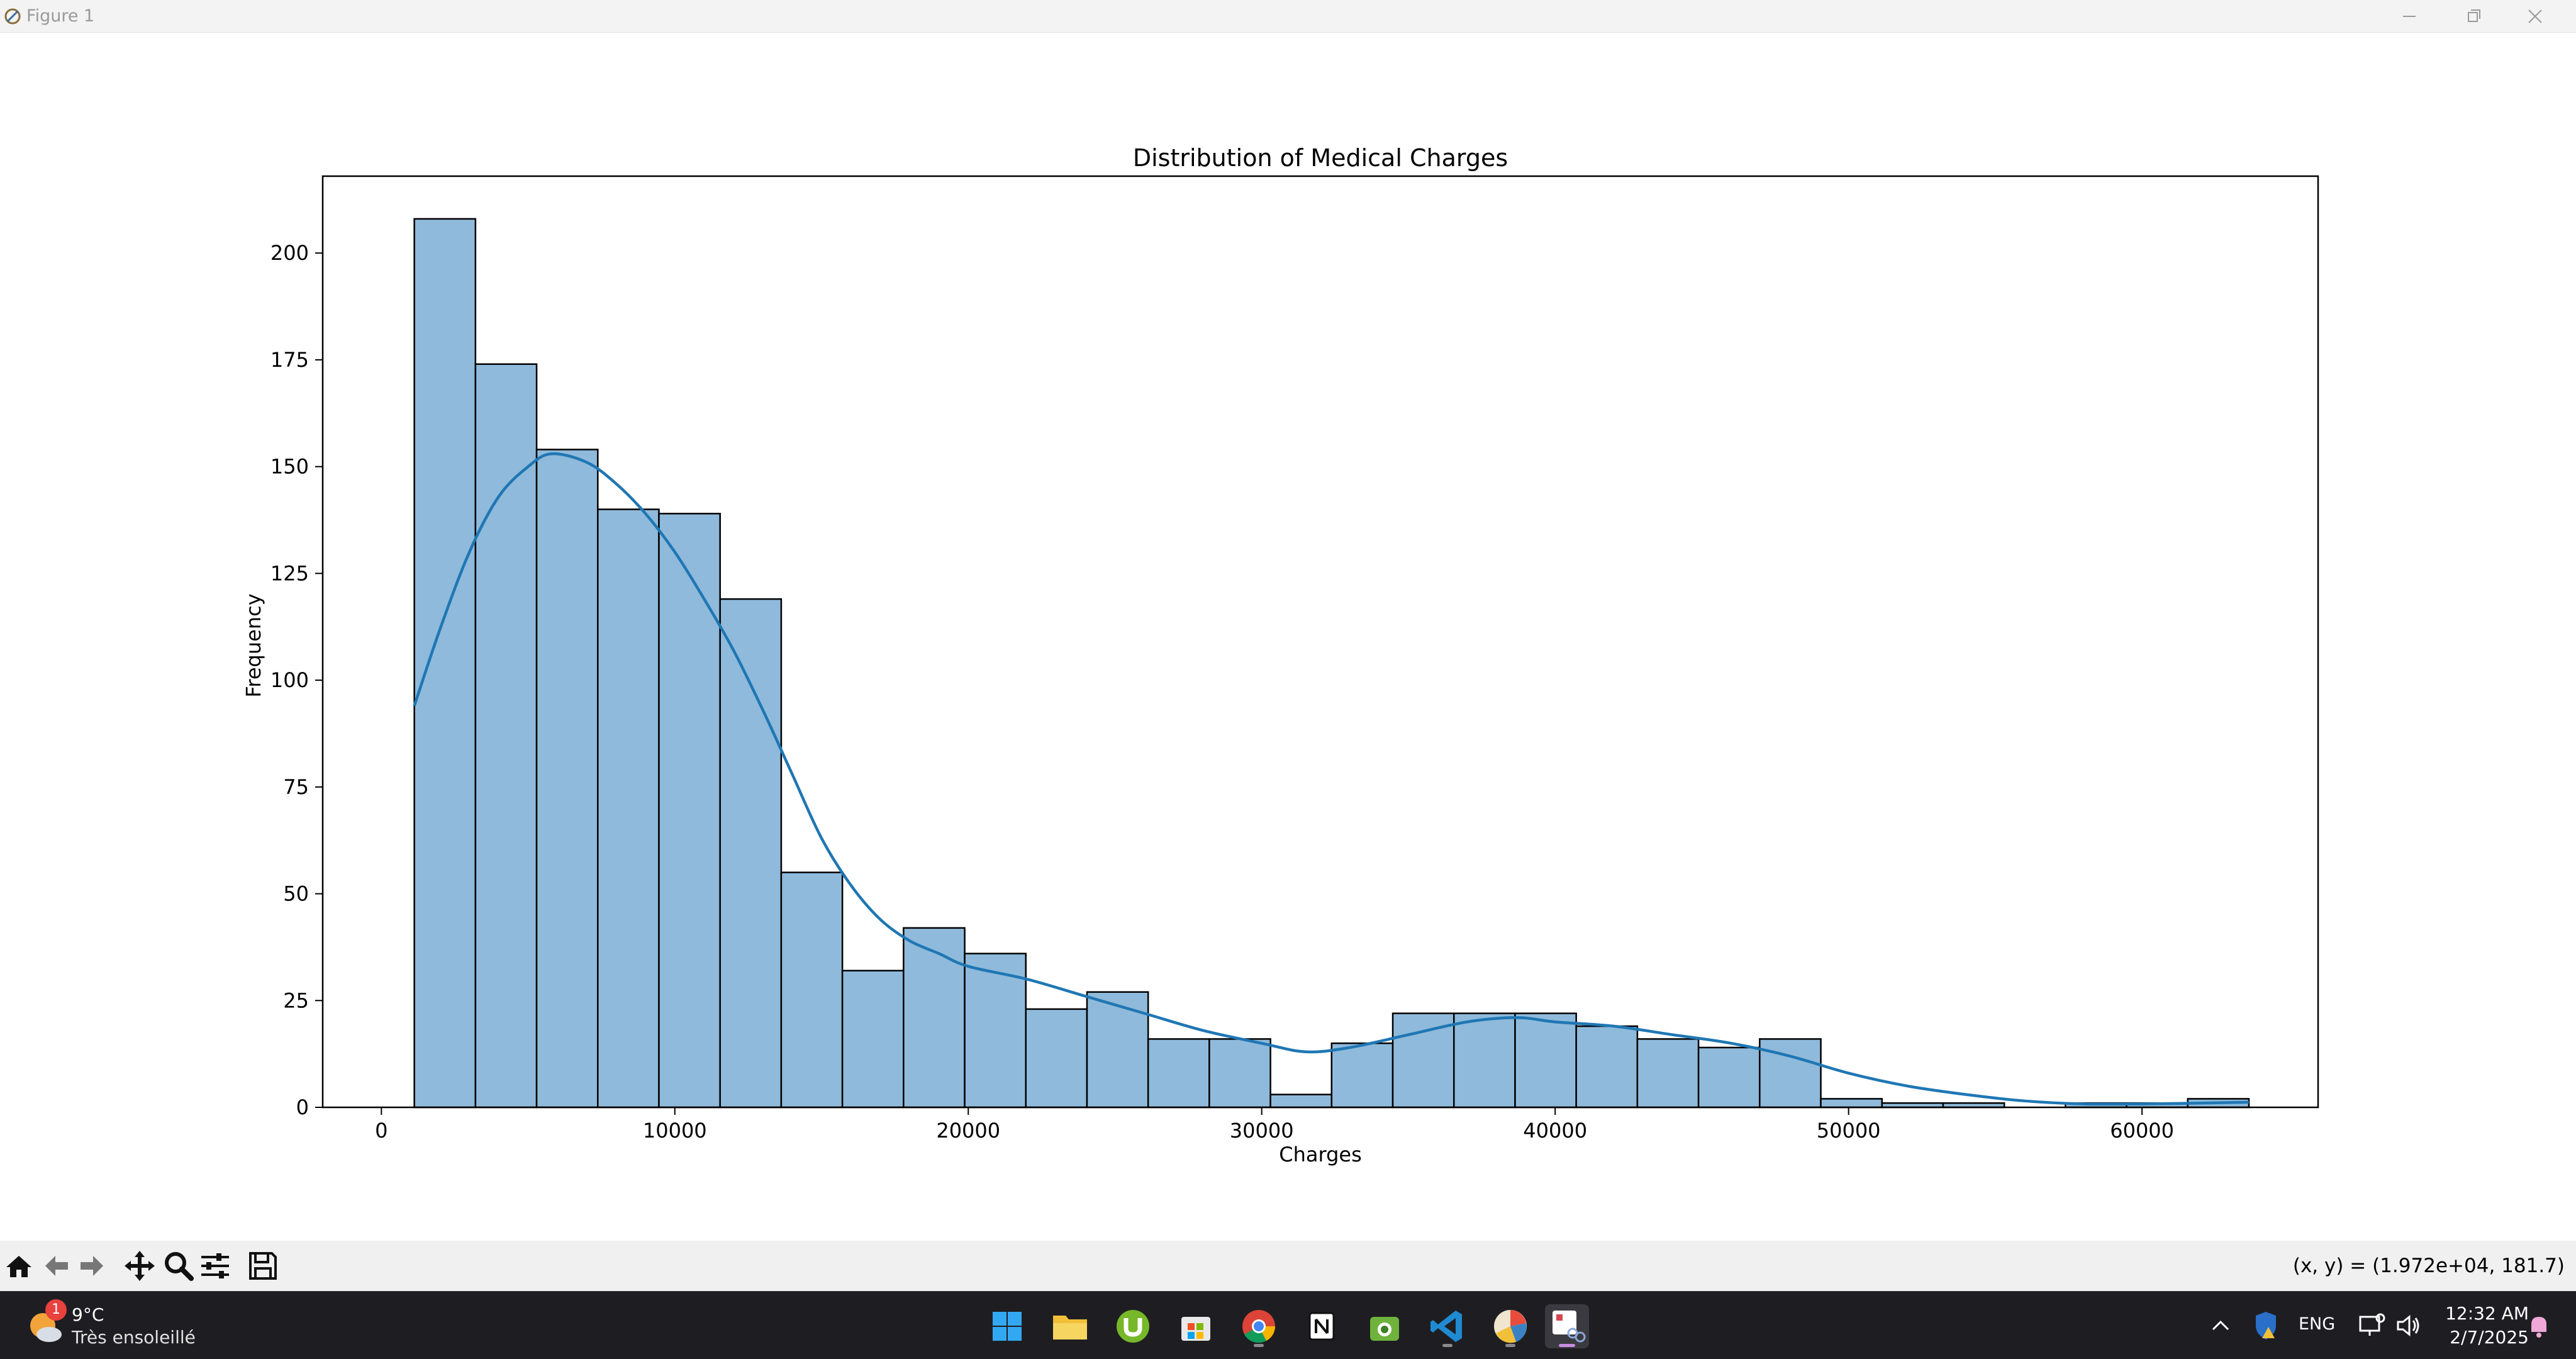 This screenshot has width=2576, height=1359. I want to click on matplotlib-app-icon, so click(12, 16).